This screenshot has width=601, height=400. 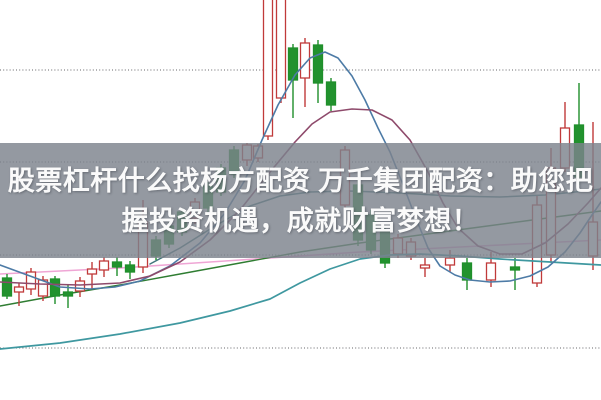 What do you see at coordinates (300, 221) in the screenshot?
I see `caption-line-2: 握投资机遇，成就财富梦想！` at bounding box center [300, 221].